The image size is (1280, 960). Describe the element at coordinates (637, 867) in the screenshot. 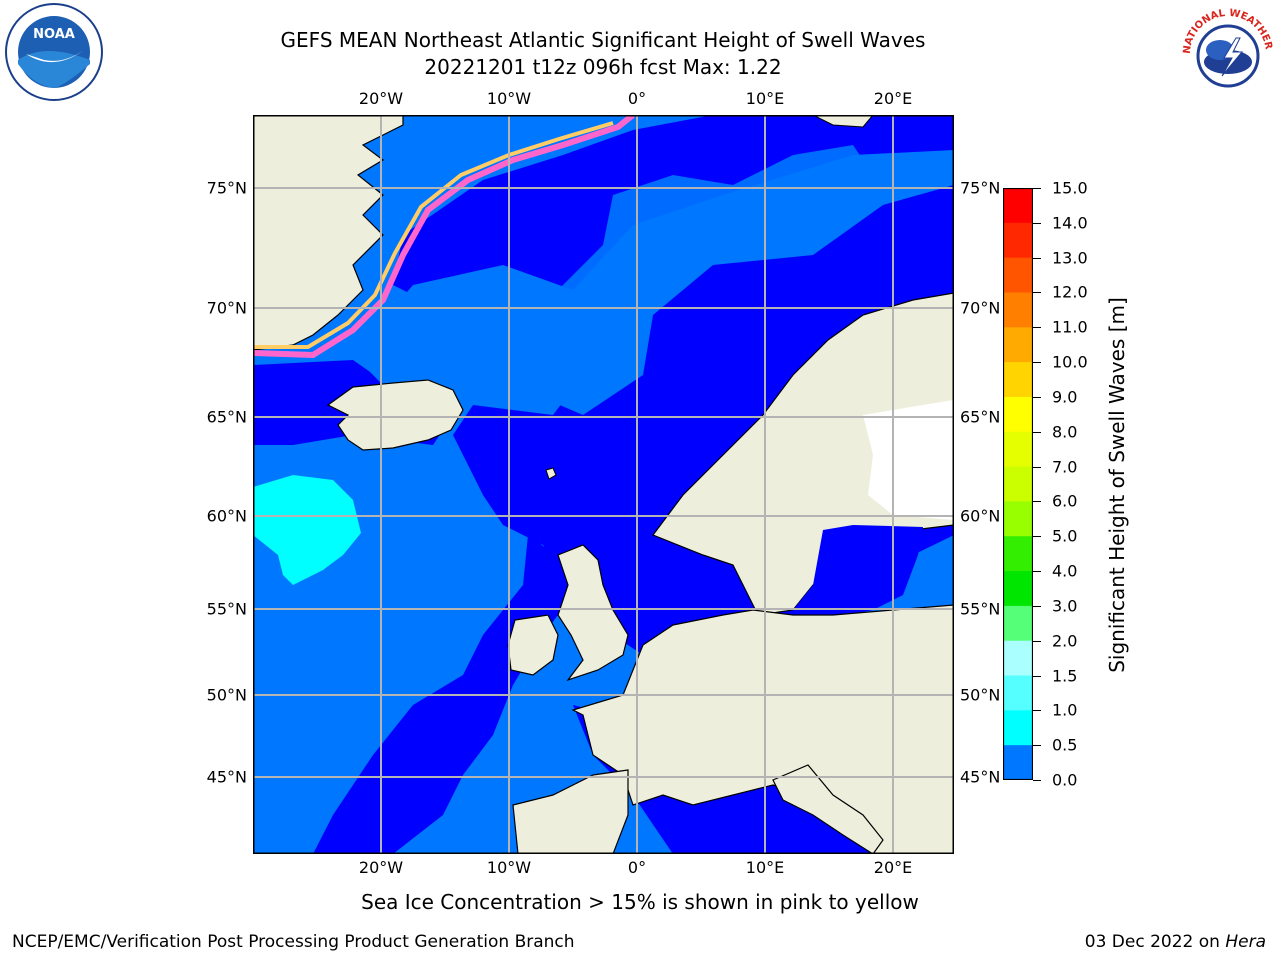

I see `lon-label-bottom: 0°` at that location.